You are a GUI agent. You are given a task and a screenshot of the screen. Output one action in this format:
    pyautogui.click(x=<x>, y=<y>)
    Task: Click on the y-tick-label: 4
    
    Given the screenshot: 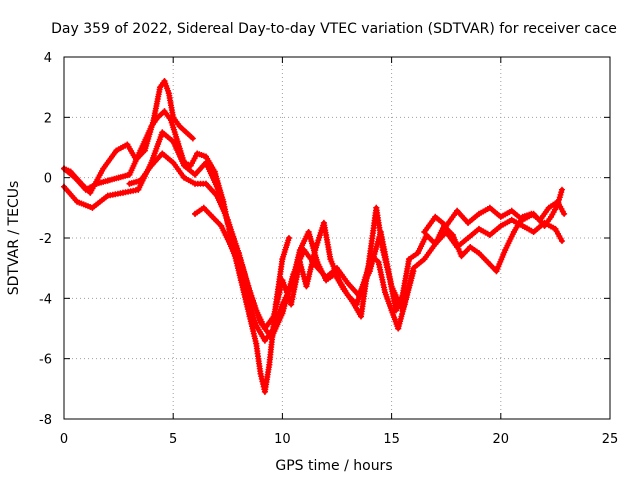 What is the action you would take?
    pyautogui.click(x=48, y=58)
    